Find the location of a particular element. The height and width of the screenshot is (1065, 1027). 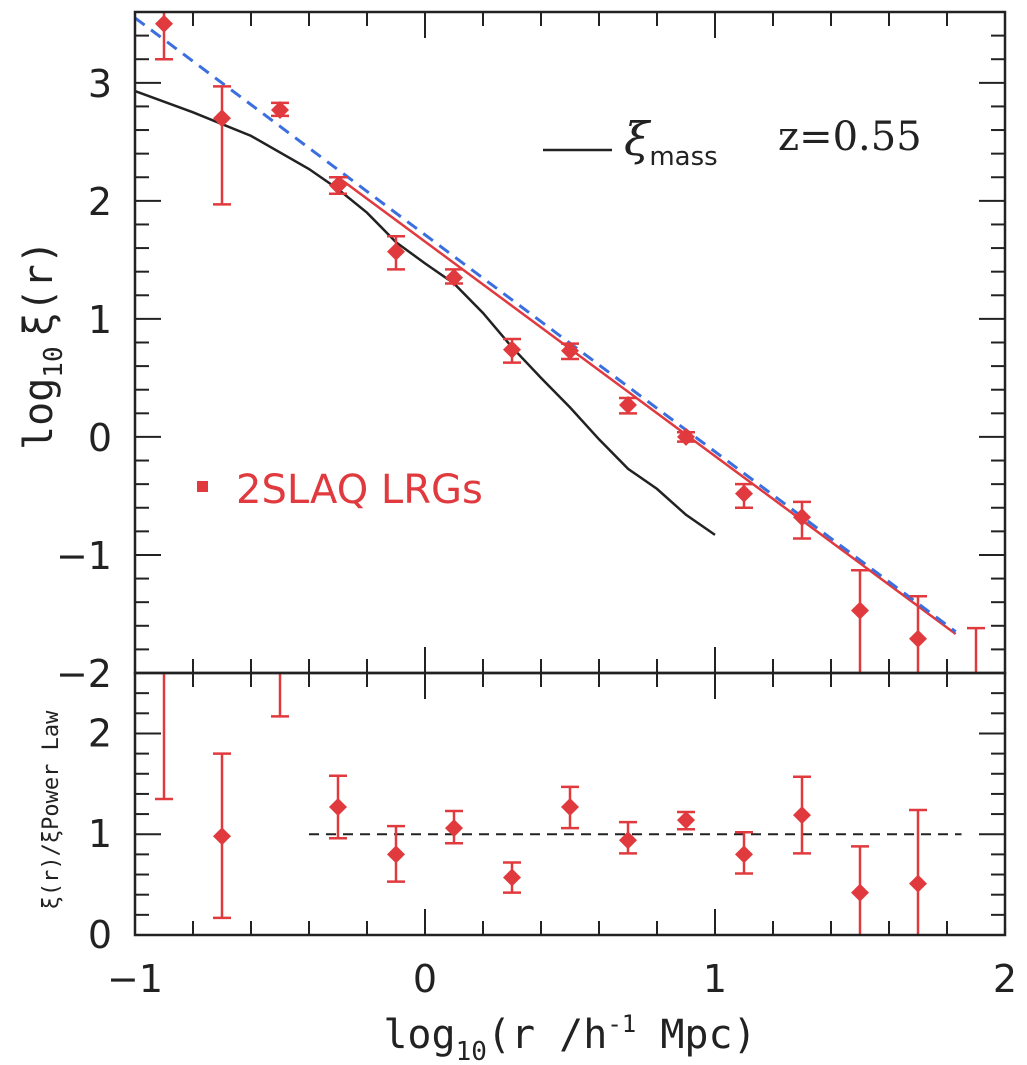

redshift-label: z=0.55 is located at coordinates (850, 137).